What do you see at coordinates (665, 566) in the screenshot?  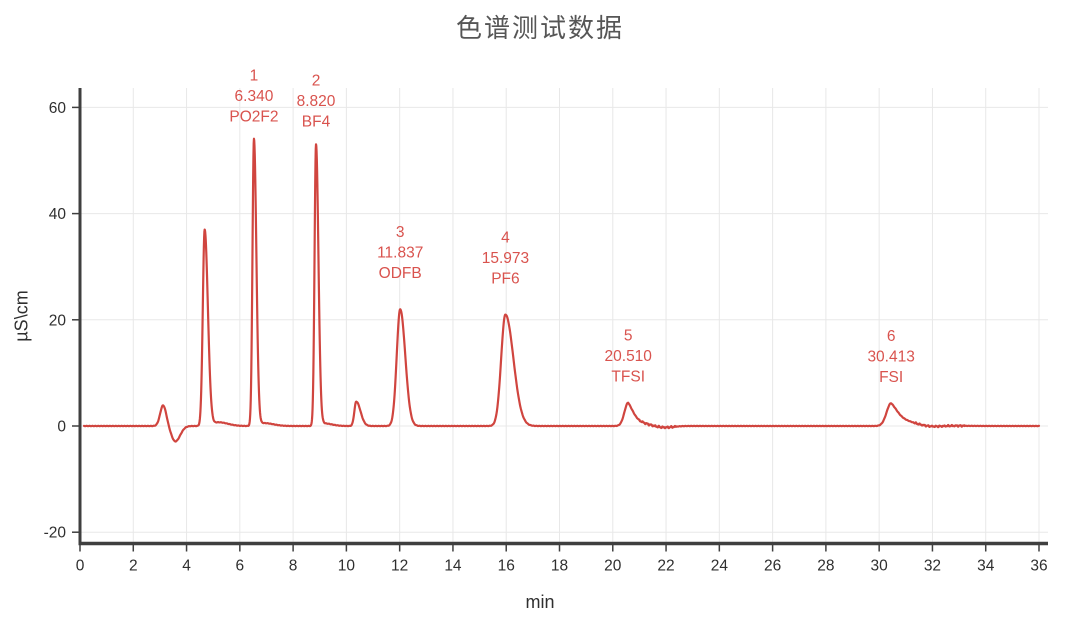 I see `x-tick-label: 22` at bounding box center [665, 566].